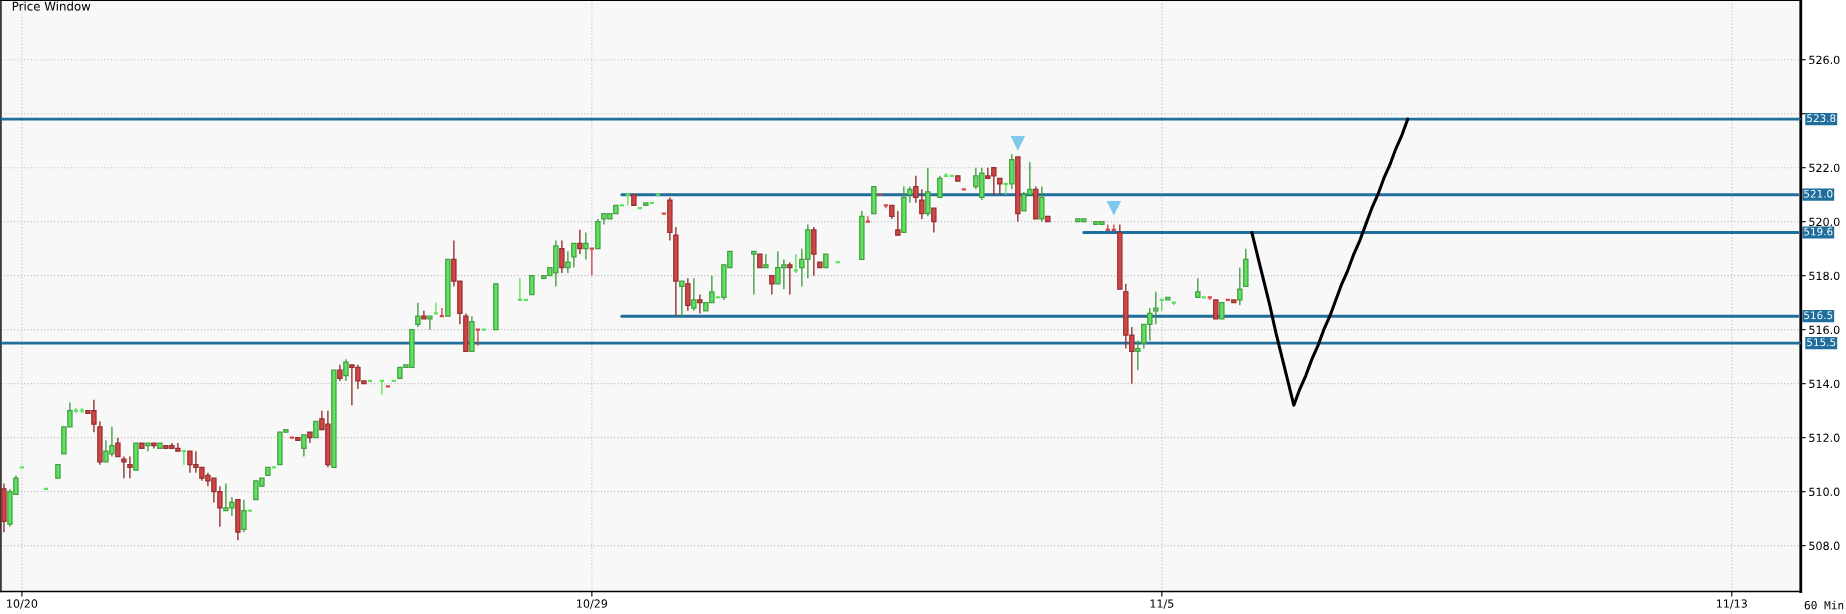  I want to click on x-tick-label: 10/20, so click(22, 604).